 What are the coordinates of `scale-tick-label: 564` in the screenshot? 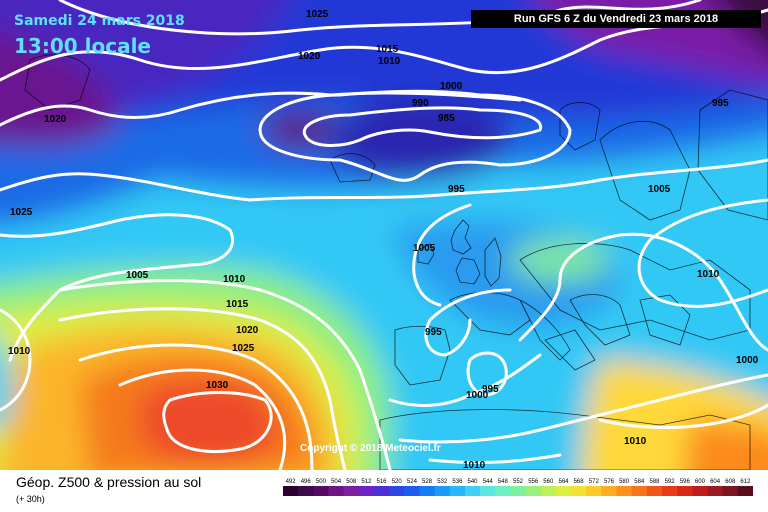 It's located at (563, 482).